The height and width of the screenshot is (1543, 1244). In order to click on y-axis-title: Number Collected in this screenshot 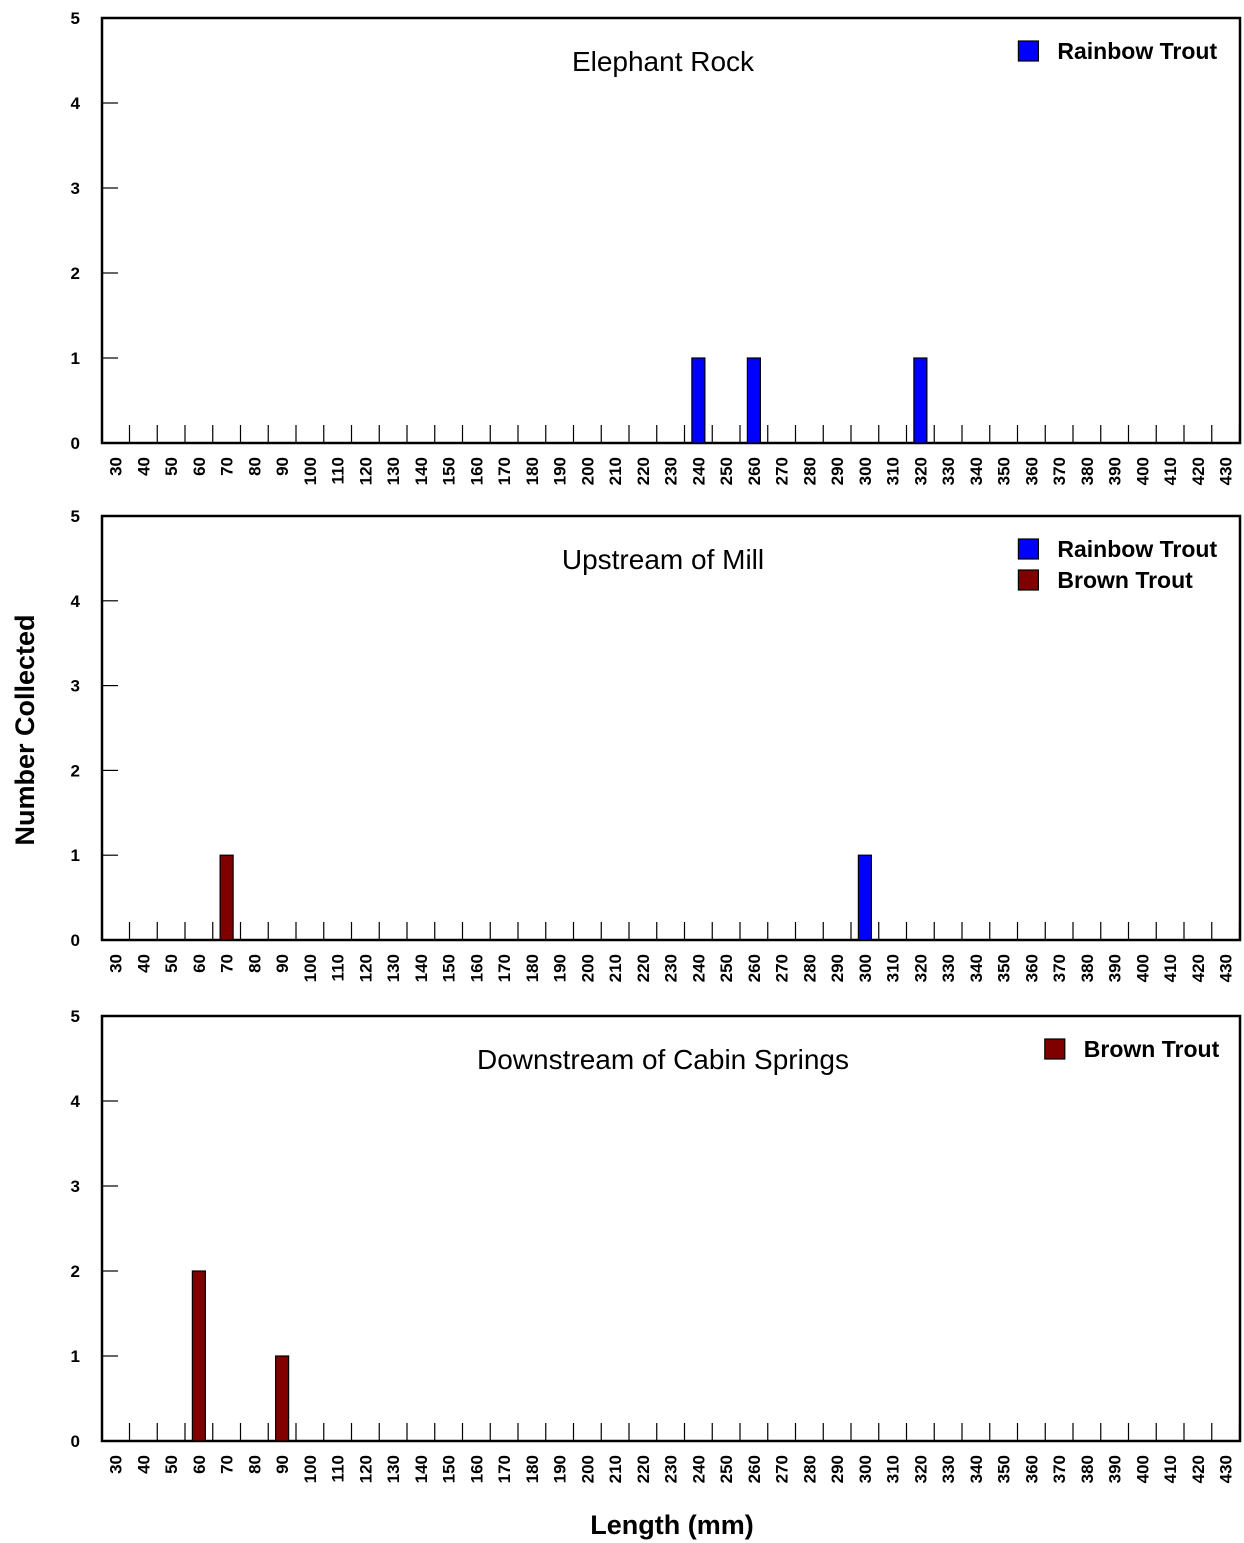, I will do `click(25, 729)`.